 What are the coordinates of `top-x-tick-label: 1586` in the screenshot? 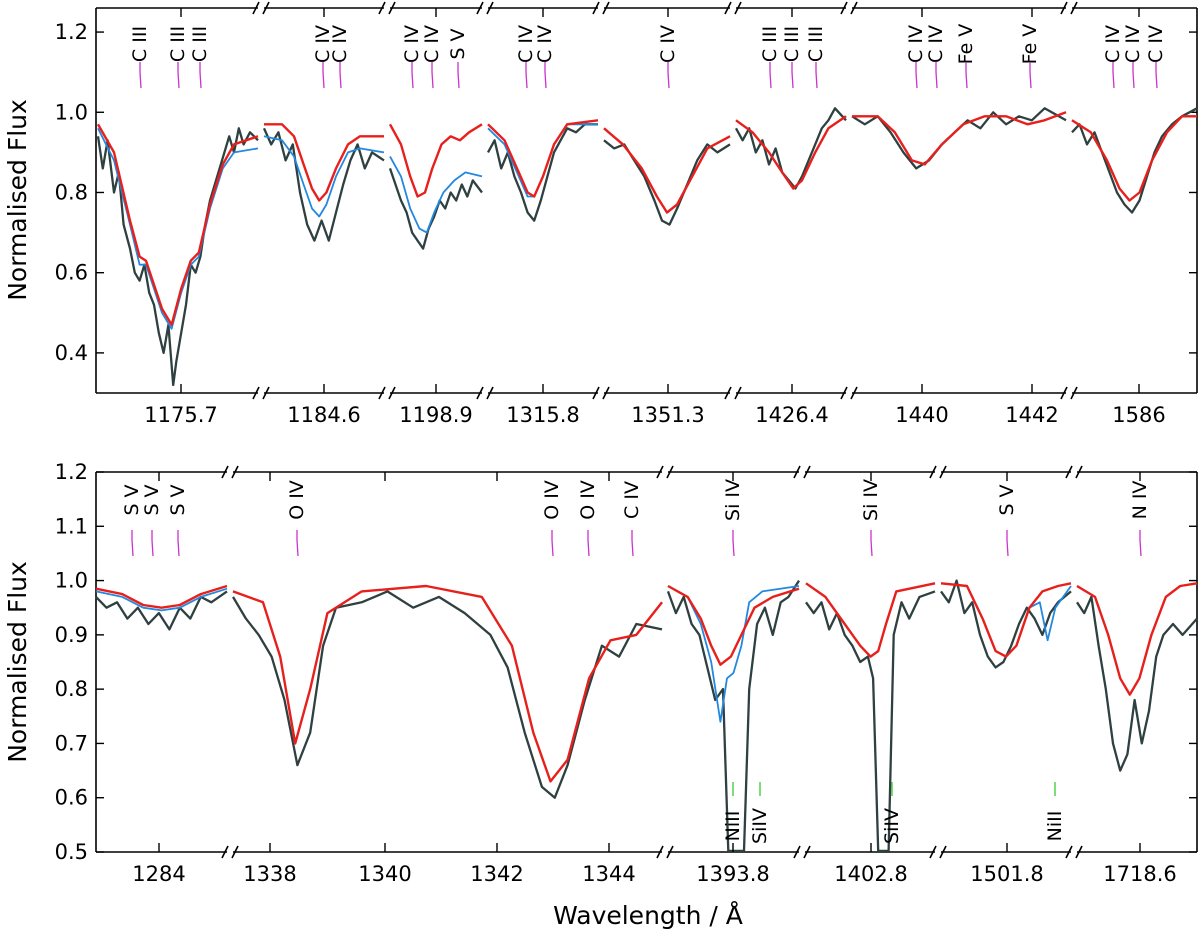 It's located at (1138, 415).